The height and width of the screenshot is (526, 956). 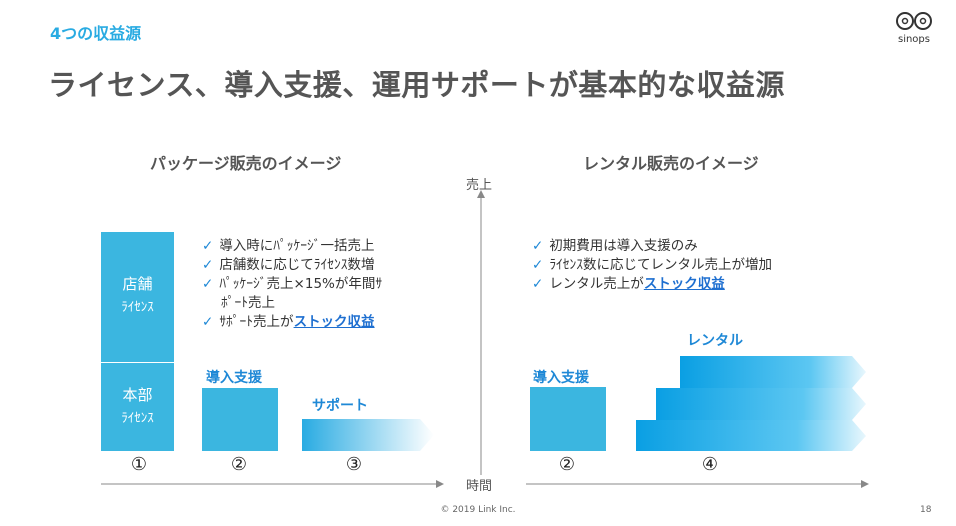 What do you see at coordinates (246, 163) in the screenshot?
I see `left-subtitle: パッケージ販売のイメージ` at bounding box center [246, 163].